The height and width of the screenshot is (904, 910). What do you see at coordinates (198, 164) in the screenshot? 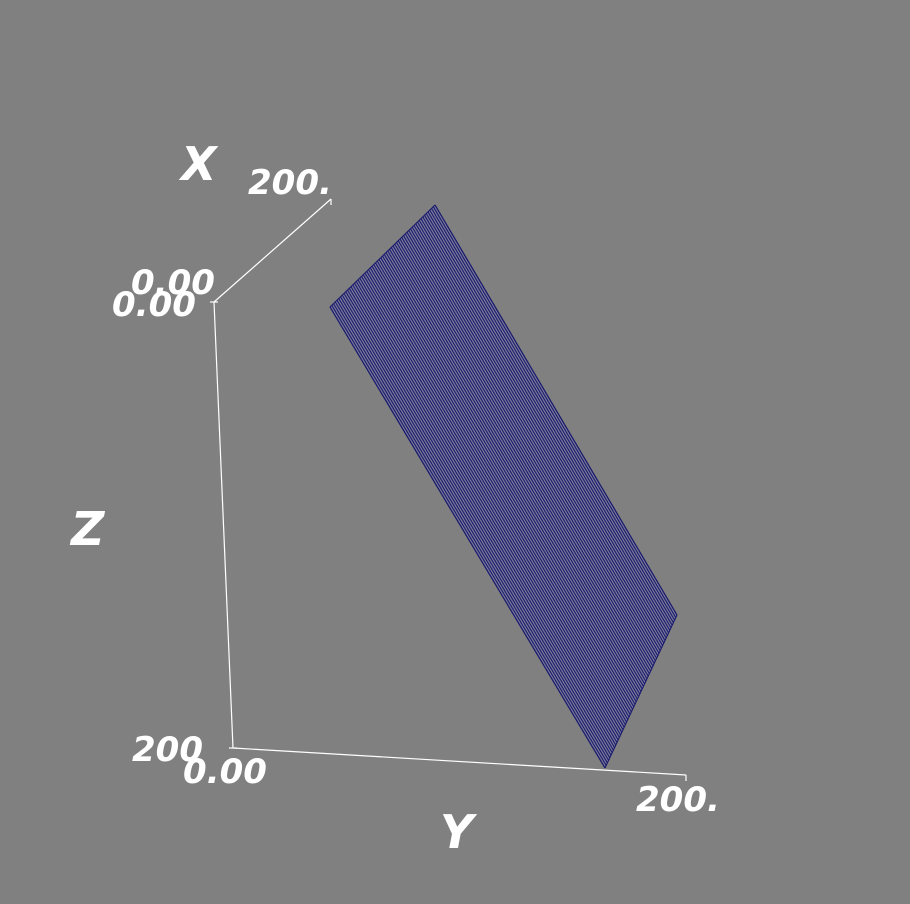
I see `x-axis-title: X` at bounding box center [198, 164].